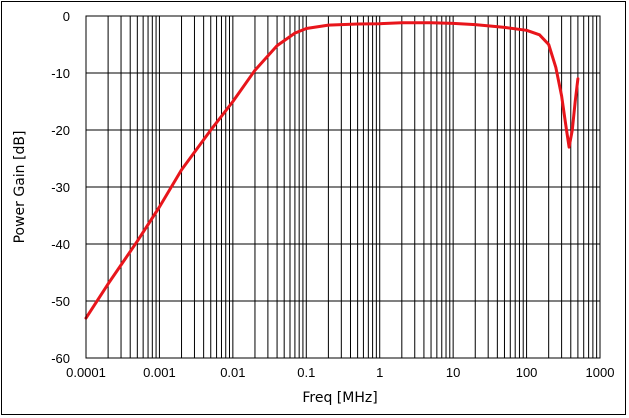 The height and width of the screenshot is (418, 629). Describe the element at coordinates (527, 372) in the screenshot. I see `x-tick-label: 100` at that location.